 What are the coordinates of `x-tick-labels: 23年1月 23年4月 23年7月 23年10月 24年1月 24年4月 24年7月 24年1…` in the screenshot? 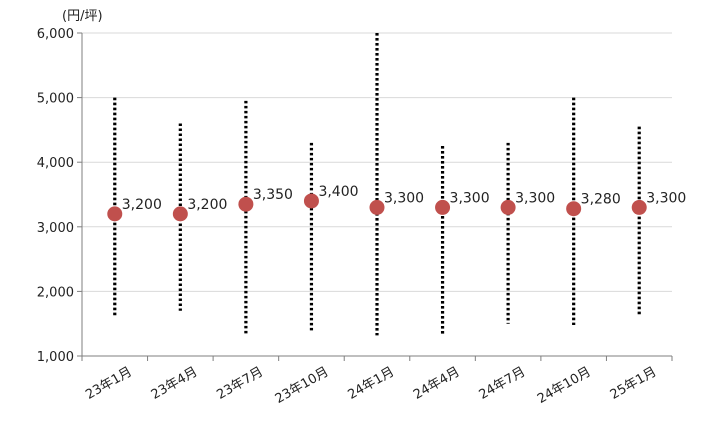 It's located at (371, 385).